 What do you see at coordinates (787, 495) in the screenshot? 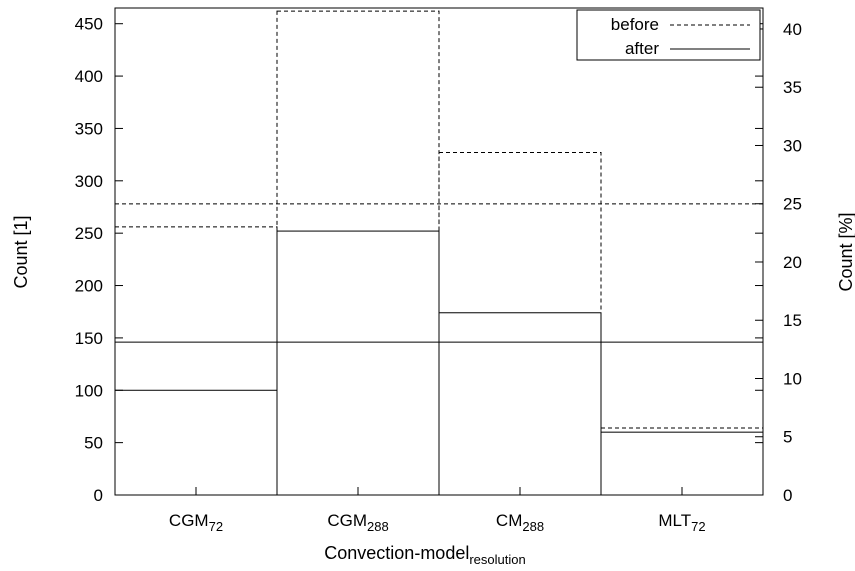
I see `y-right-tick-label: 0` at bounding box center [787, 495].